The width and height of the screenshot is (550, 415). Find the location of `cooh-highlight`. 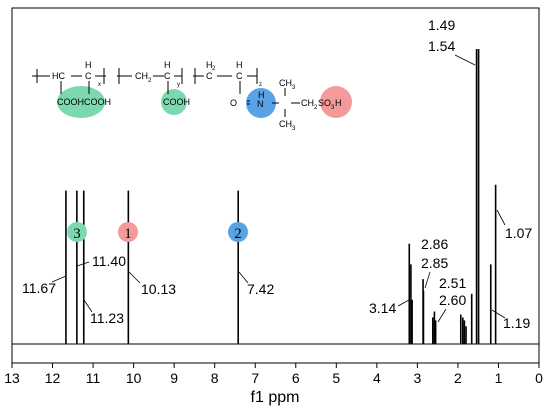

cooh-highlight is located at coordinates (174, 102).